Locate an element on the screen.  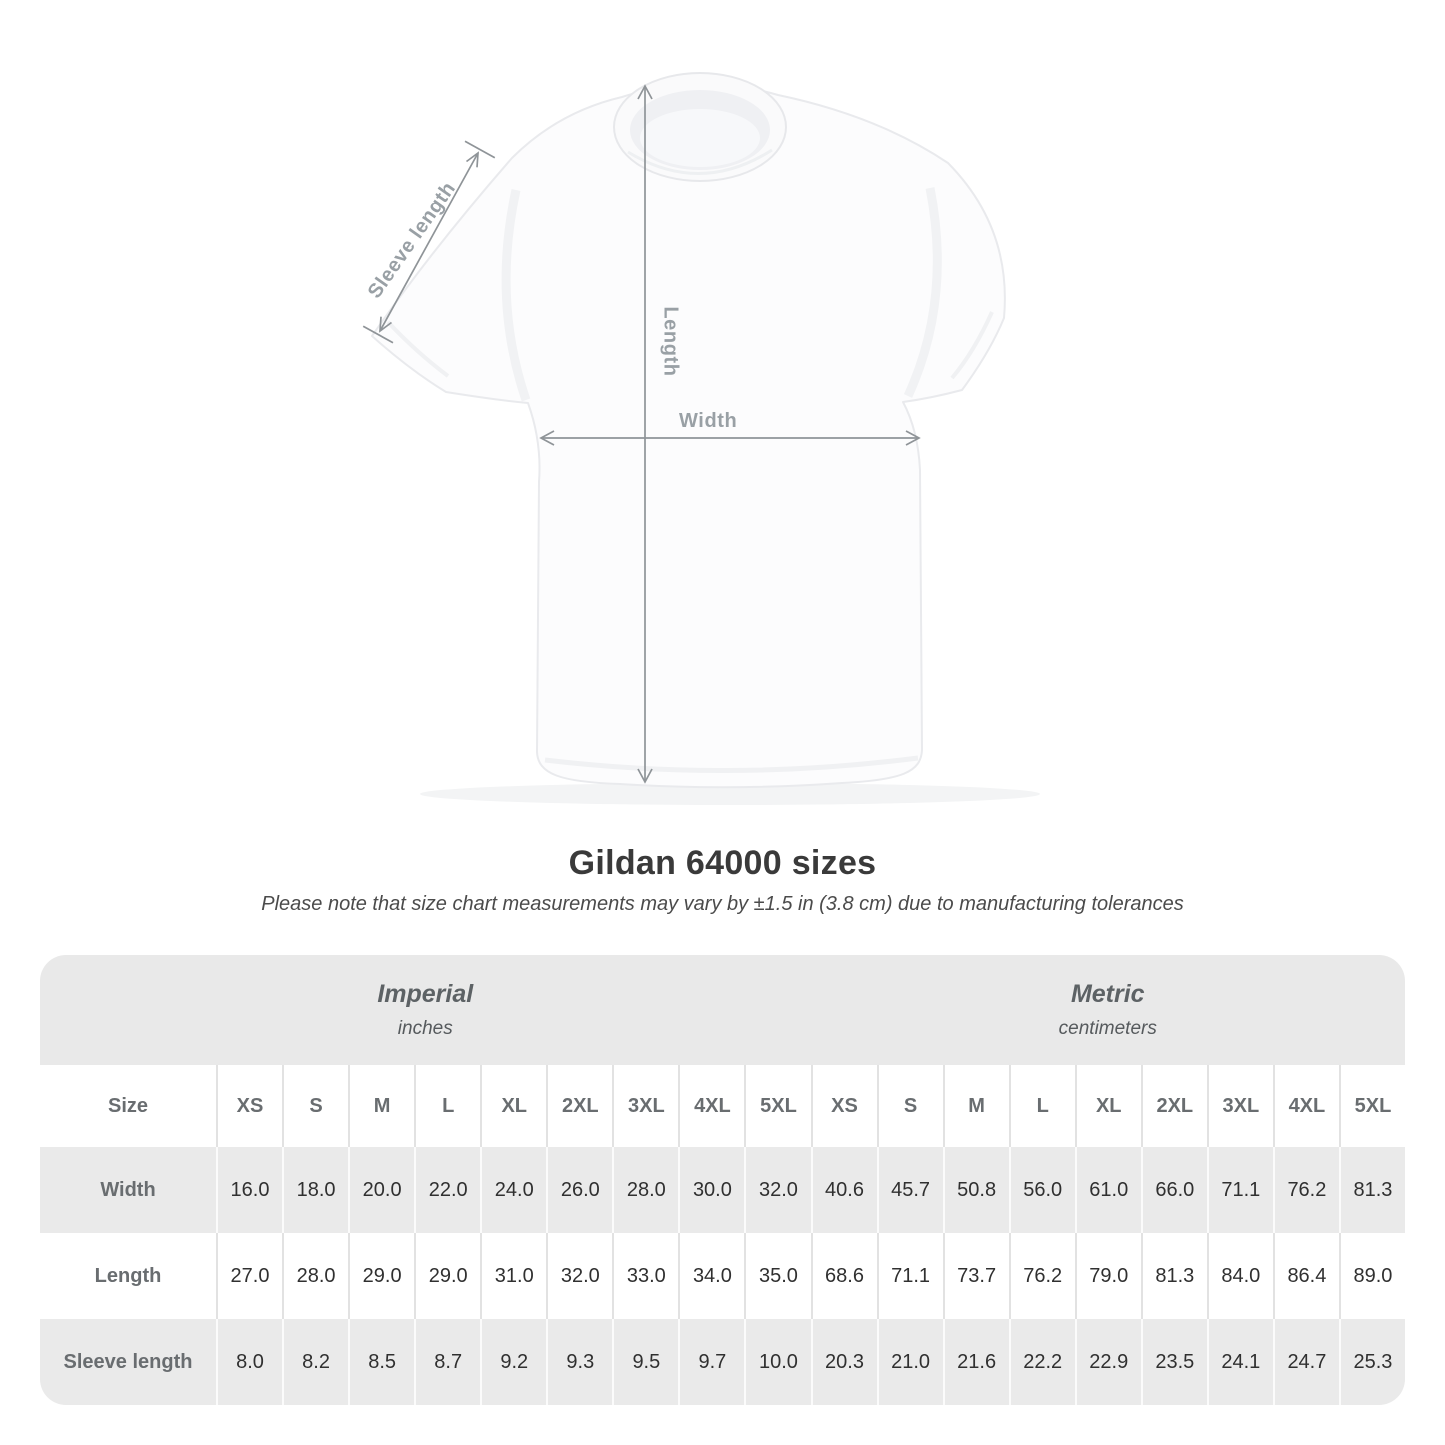
size-col-header-imperial: 4XL is located at coordinates (711, 1106).